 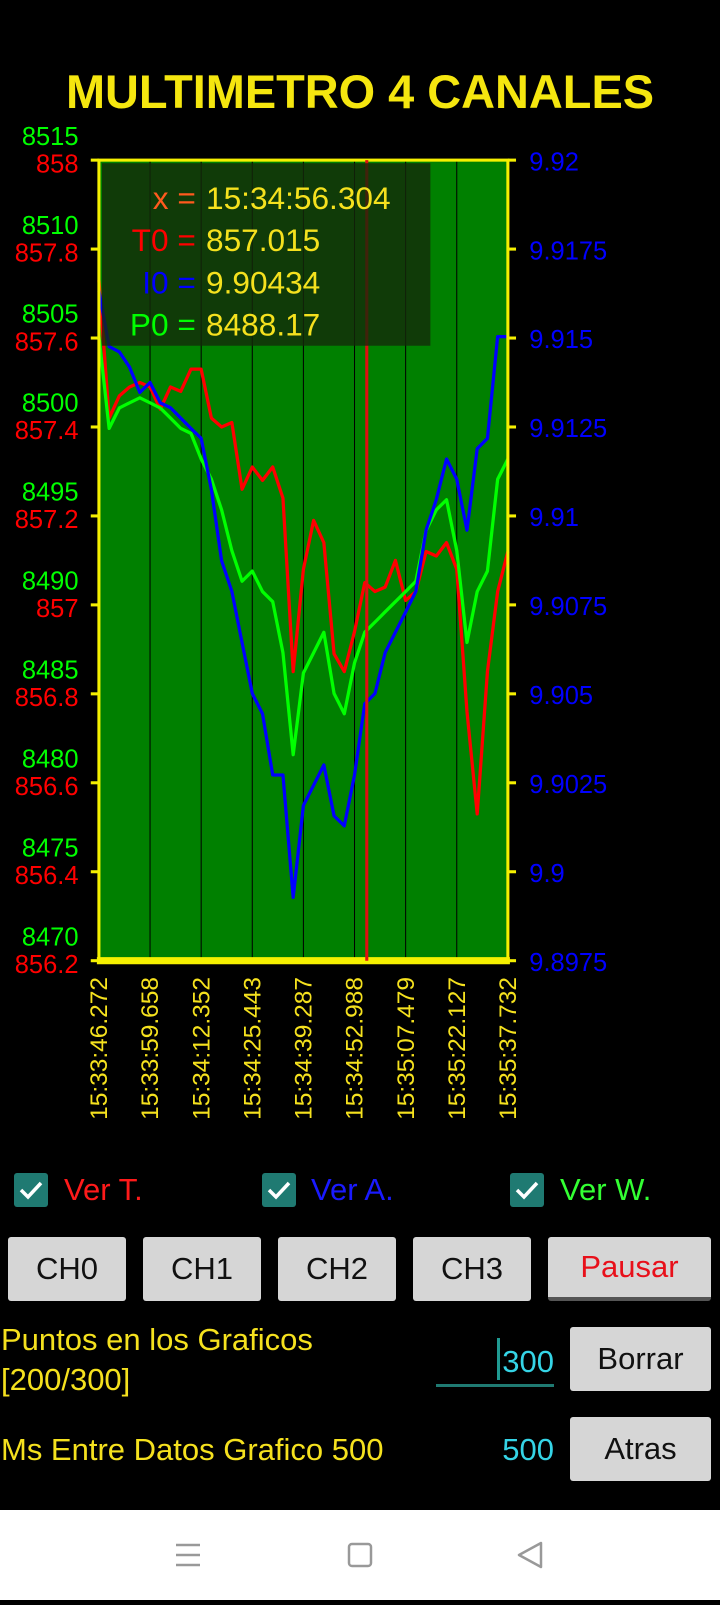 I want to click on y-tick-label: 858, so click(x=57, y=164).